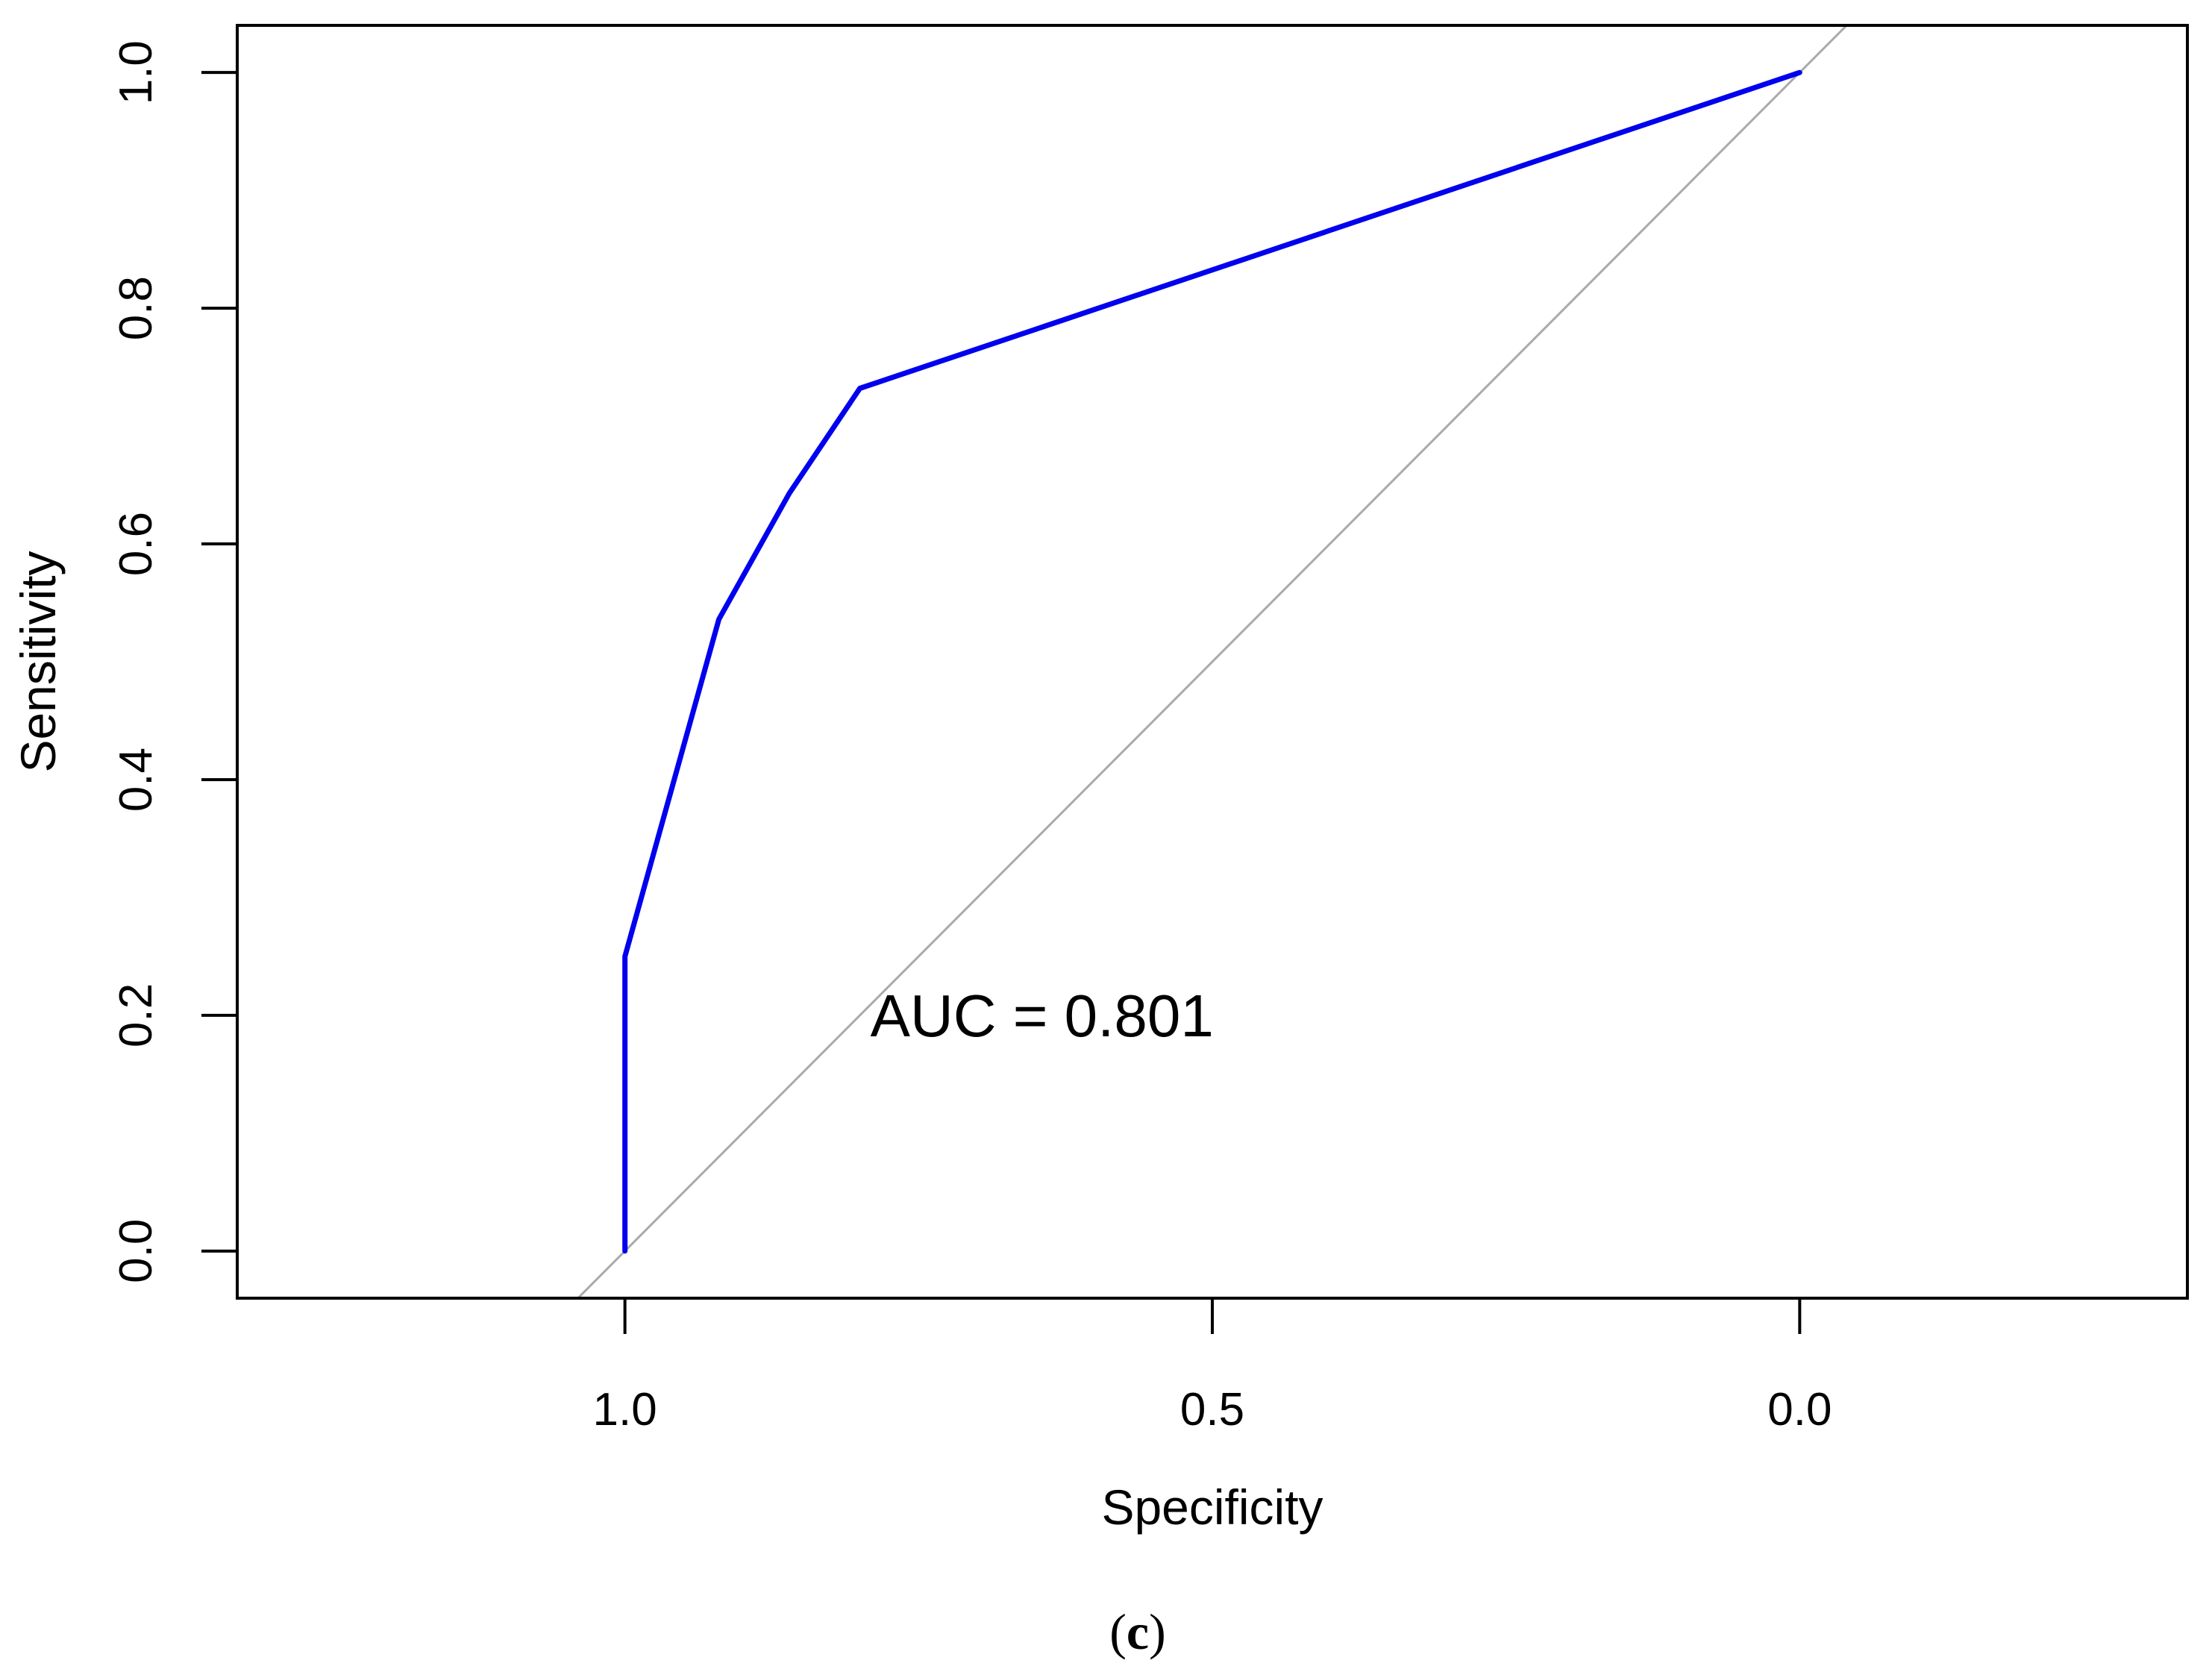  Describe the element at coordinates (38, 661) in the screenshot. I see `y-axis-title: Sensitivity` at that location.